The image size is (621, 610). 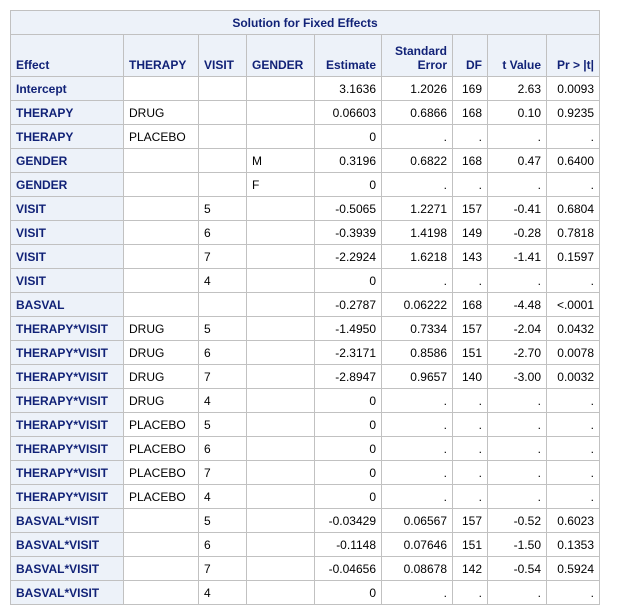 I want to click on table-row: Intercept 3.1636 1.2026 169 2.63 0.0093, so click(x=305, y=88).